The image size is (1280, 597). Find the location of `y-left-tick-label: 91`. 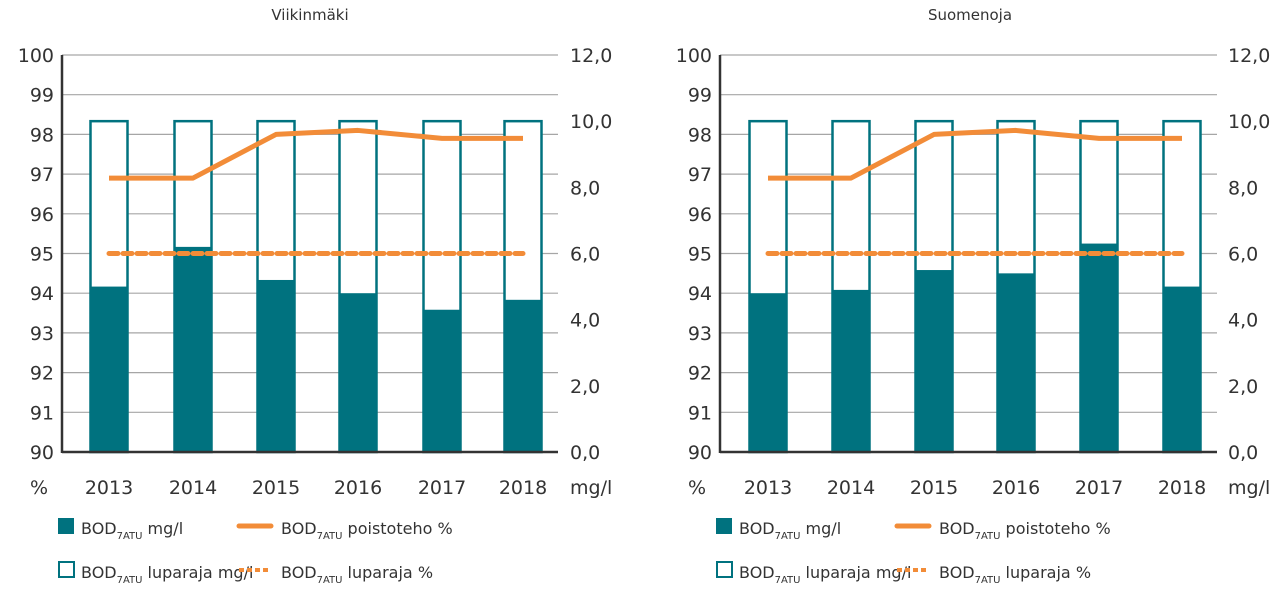

y-left-tick-label: 91 is located at coordinates (42, 413).